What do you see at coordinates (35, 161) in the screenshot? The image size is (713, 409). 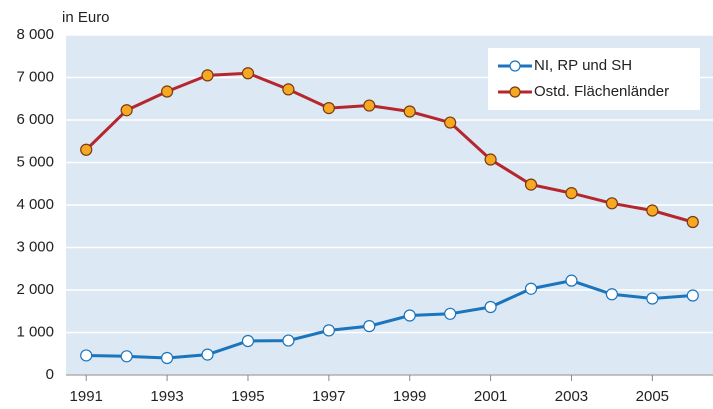 I see `y-tick-label: 5 000` at bounding box center [35, 161].